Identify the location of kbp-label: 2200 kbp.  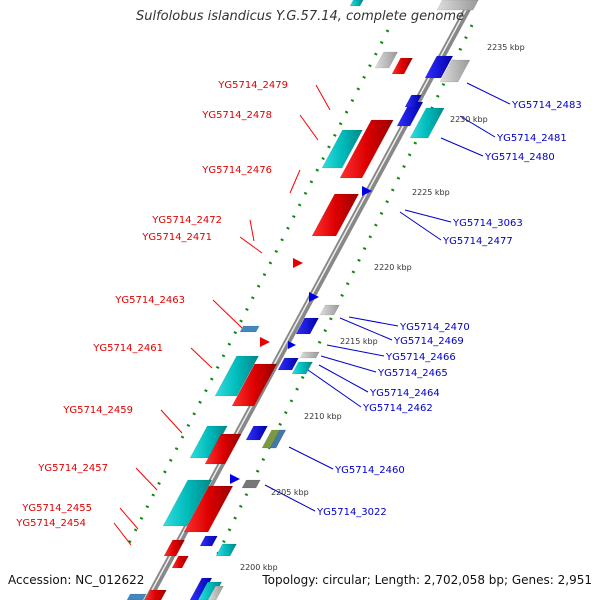
(259, 567).